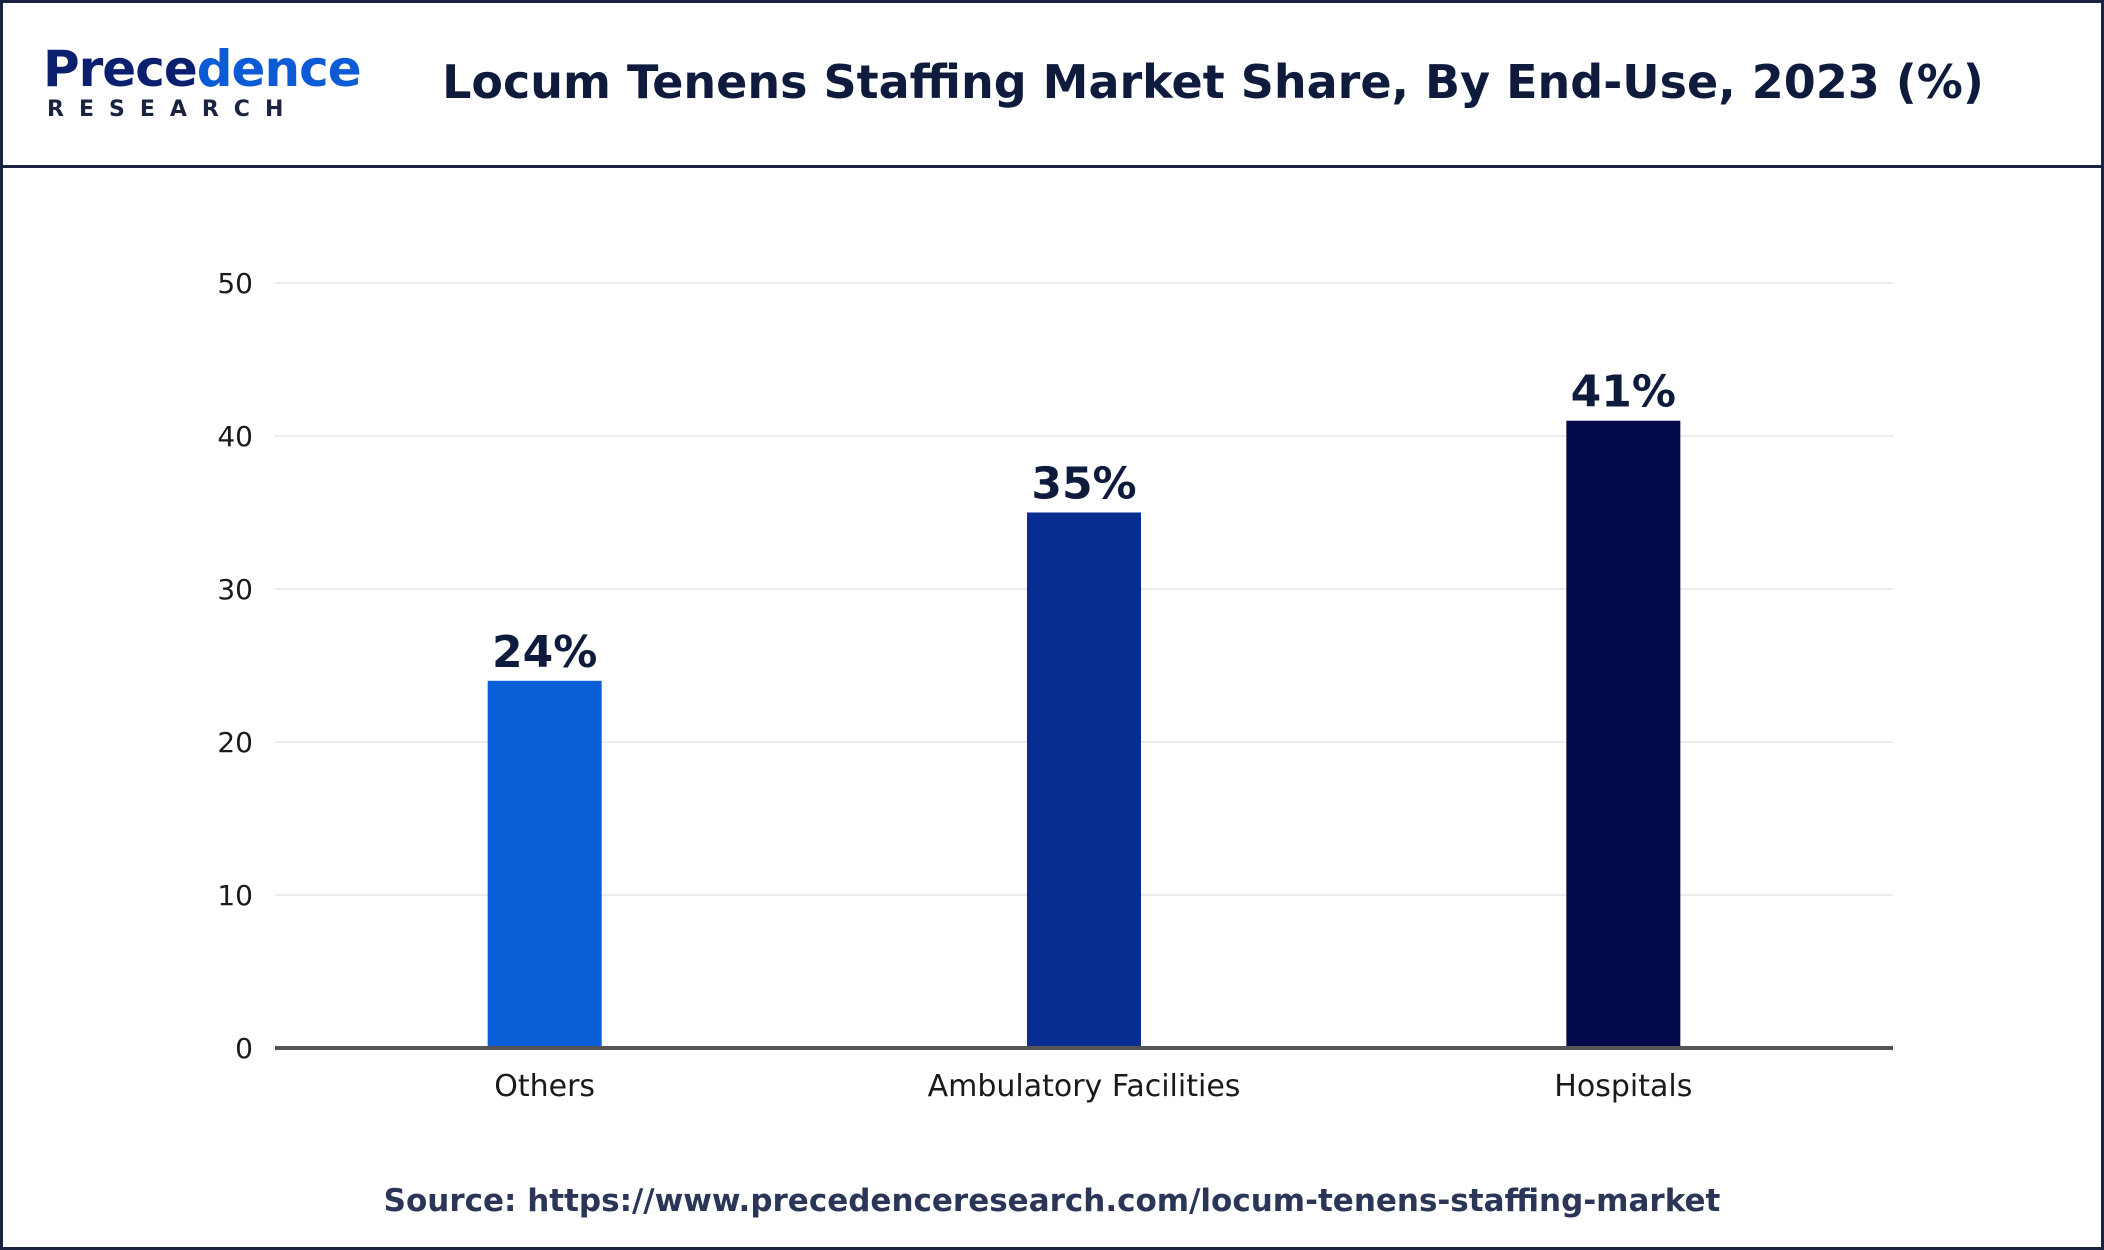 This screenshot has width=2104, height=1250. What do you see at coordinates (544, 863) in the screenshot?
I see `bar-others` at bounding box center [544, 863].